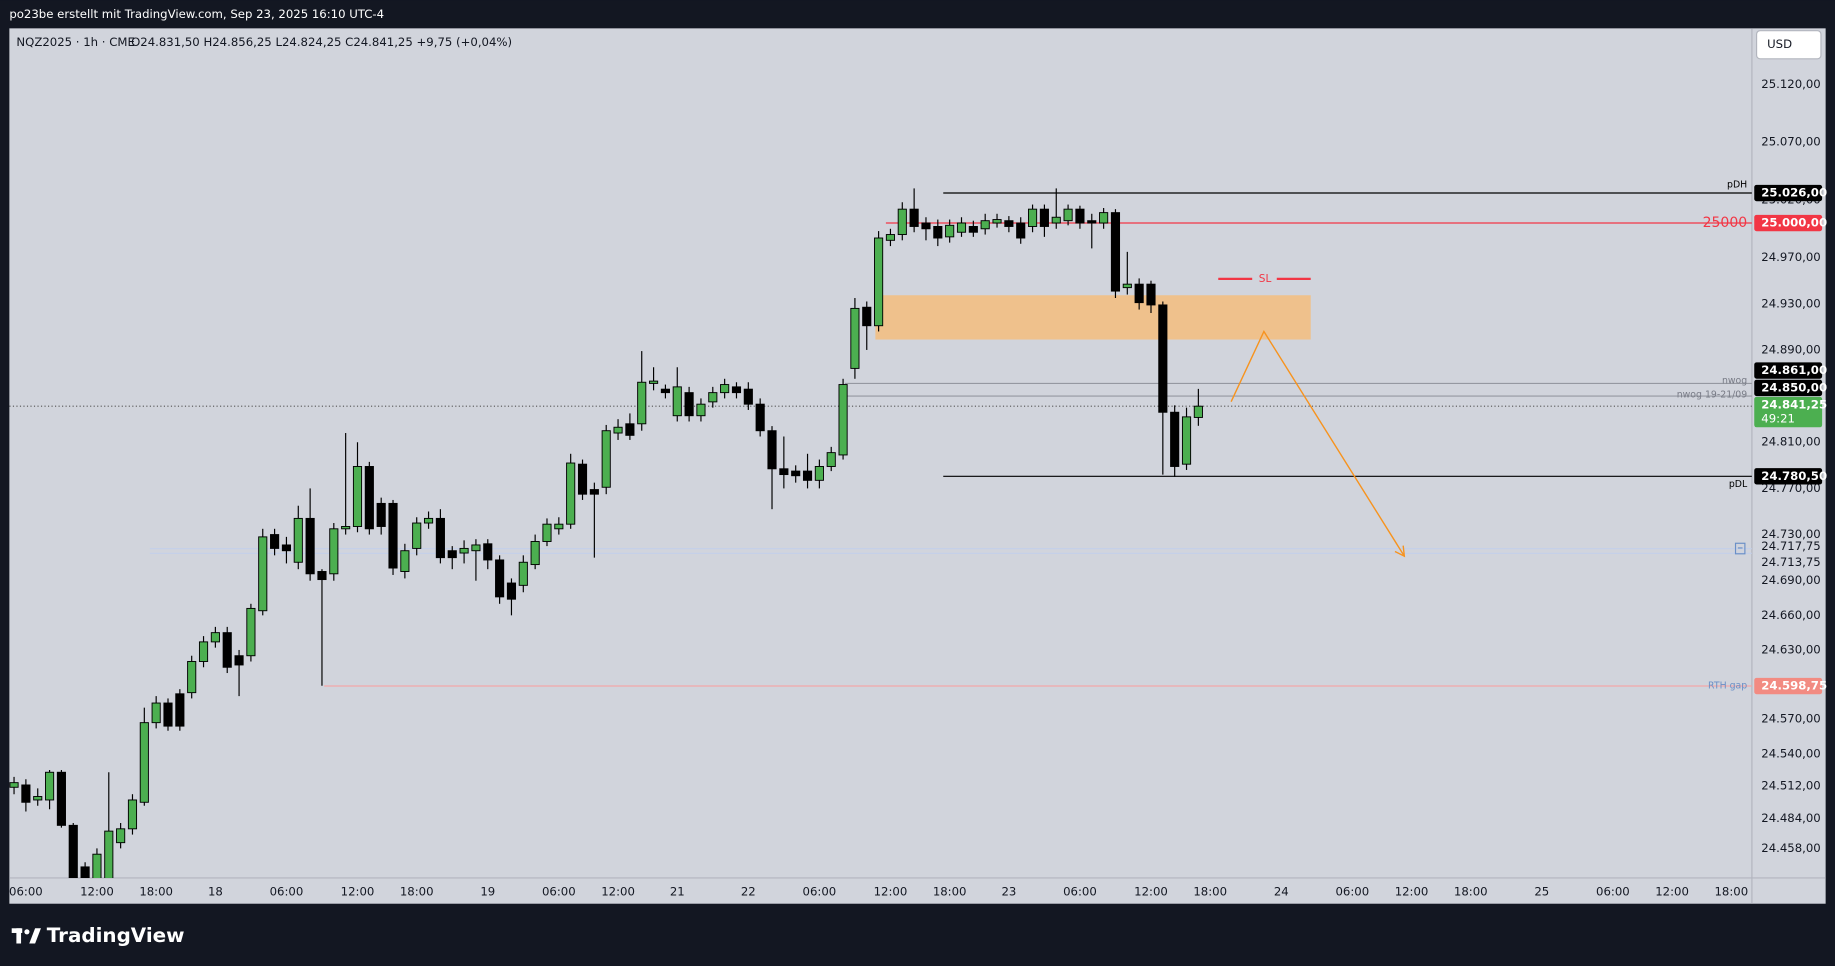 This screenshot has width=1835, height=966. Describe the element at coordinates (1794, 476) in the screenshot. I see `price-badge-label: 24.780,50` at that location.